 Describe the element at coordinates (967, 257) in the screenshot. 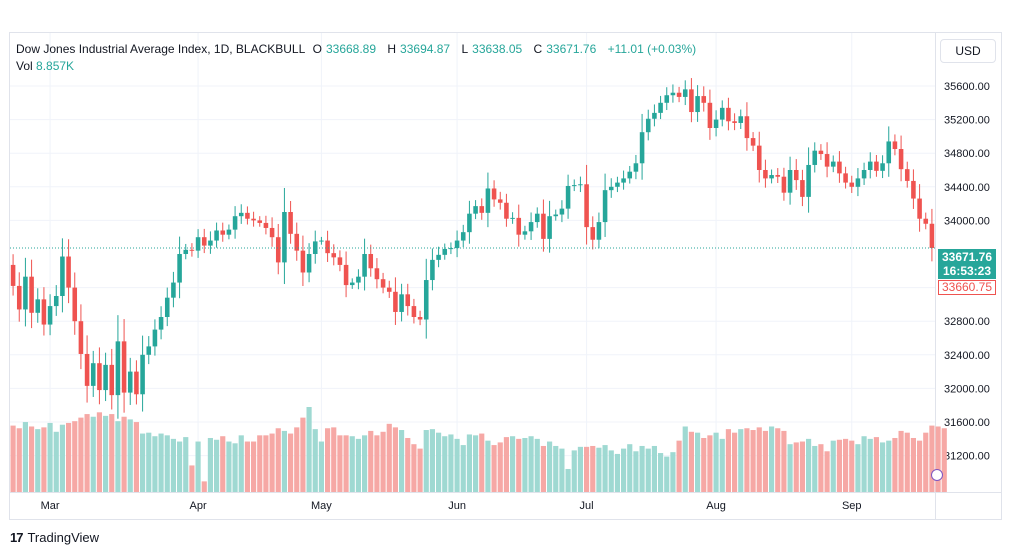

I see `last-price-value: 33671.76` at that location.